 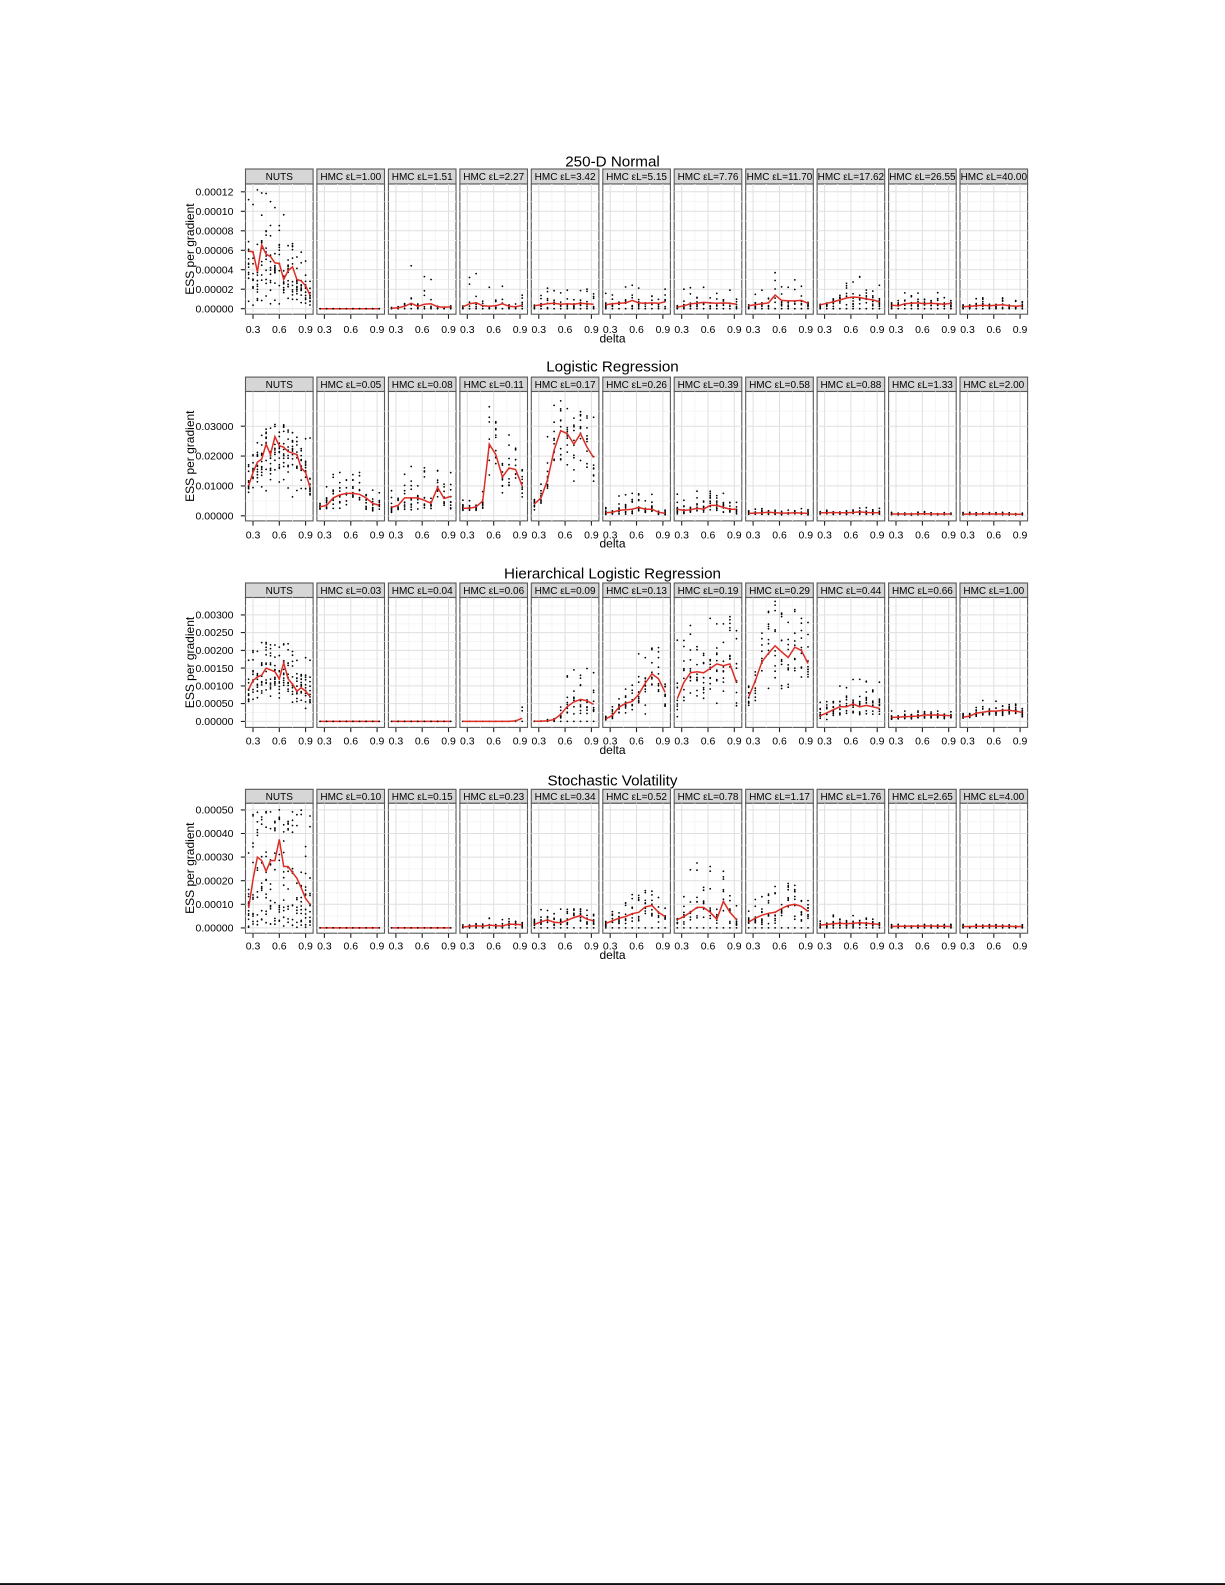 I want to click on svg-text: HMC εL=1.76, so click(x=850, y=797).